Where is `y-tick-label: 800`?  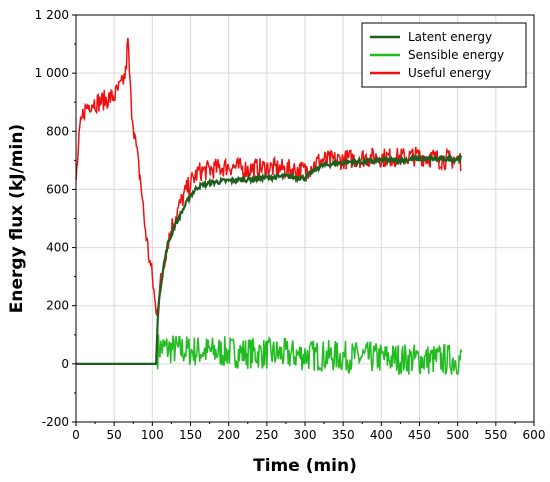 y-tick-label: 800 is located at coordinates (57, 131).